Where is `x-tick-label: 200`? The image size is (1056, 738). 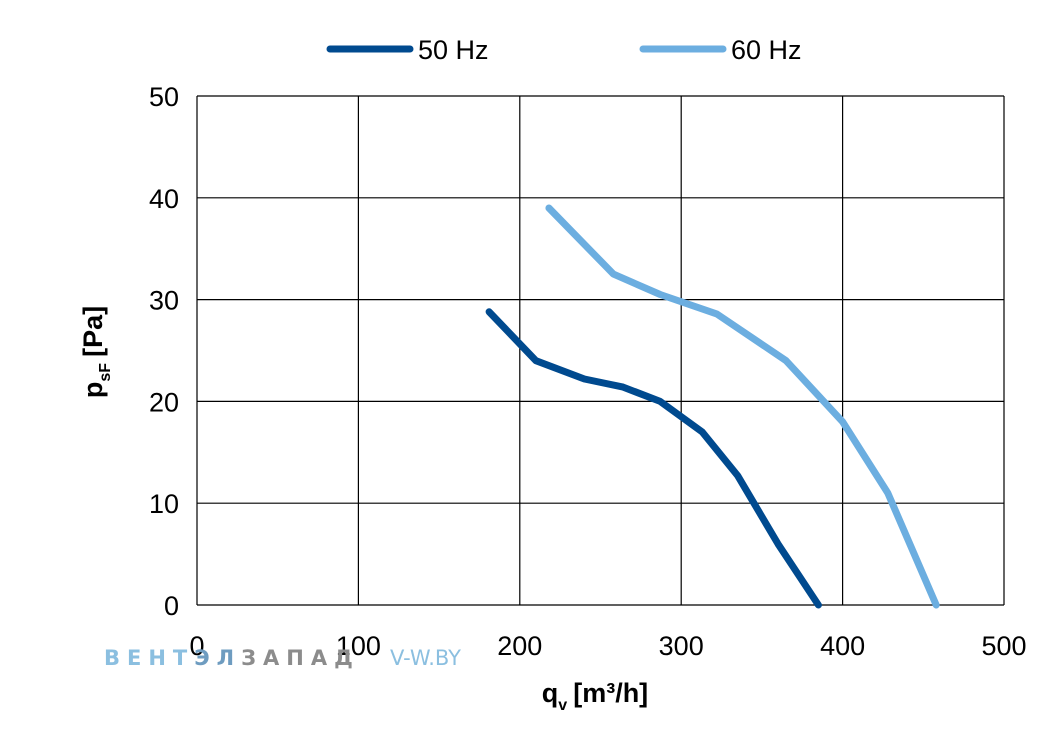 x-tick-label: 200 is located at coordinates (519, 646).